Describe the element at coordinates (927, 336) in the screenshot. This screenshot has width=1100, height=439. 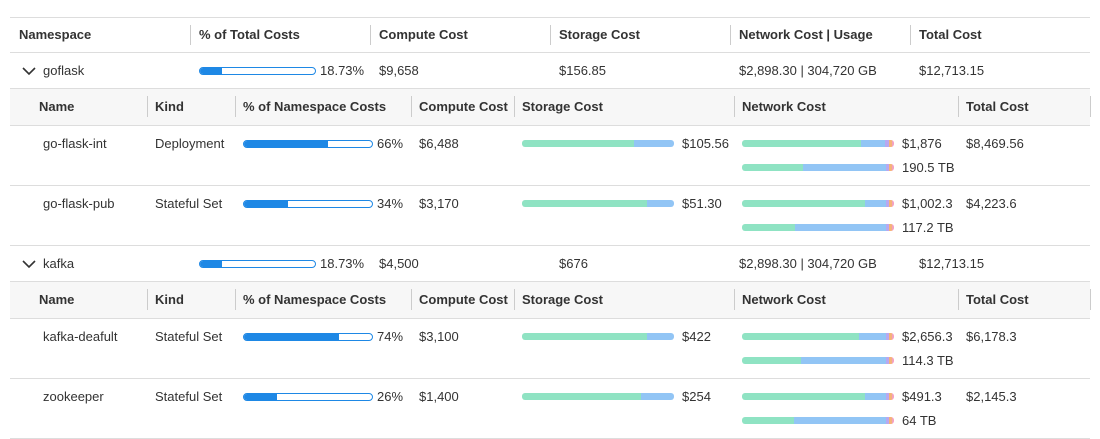
I see `network-cost: $2,656.3` at that location.